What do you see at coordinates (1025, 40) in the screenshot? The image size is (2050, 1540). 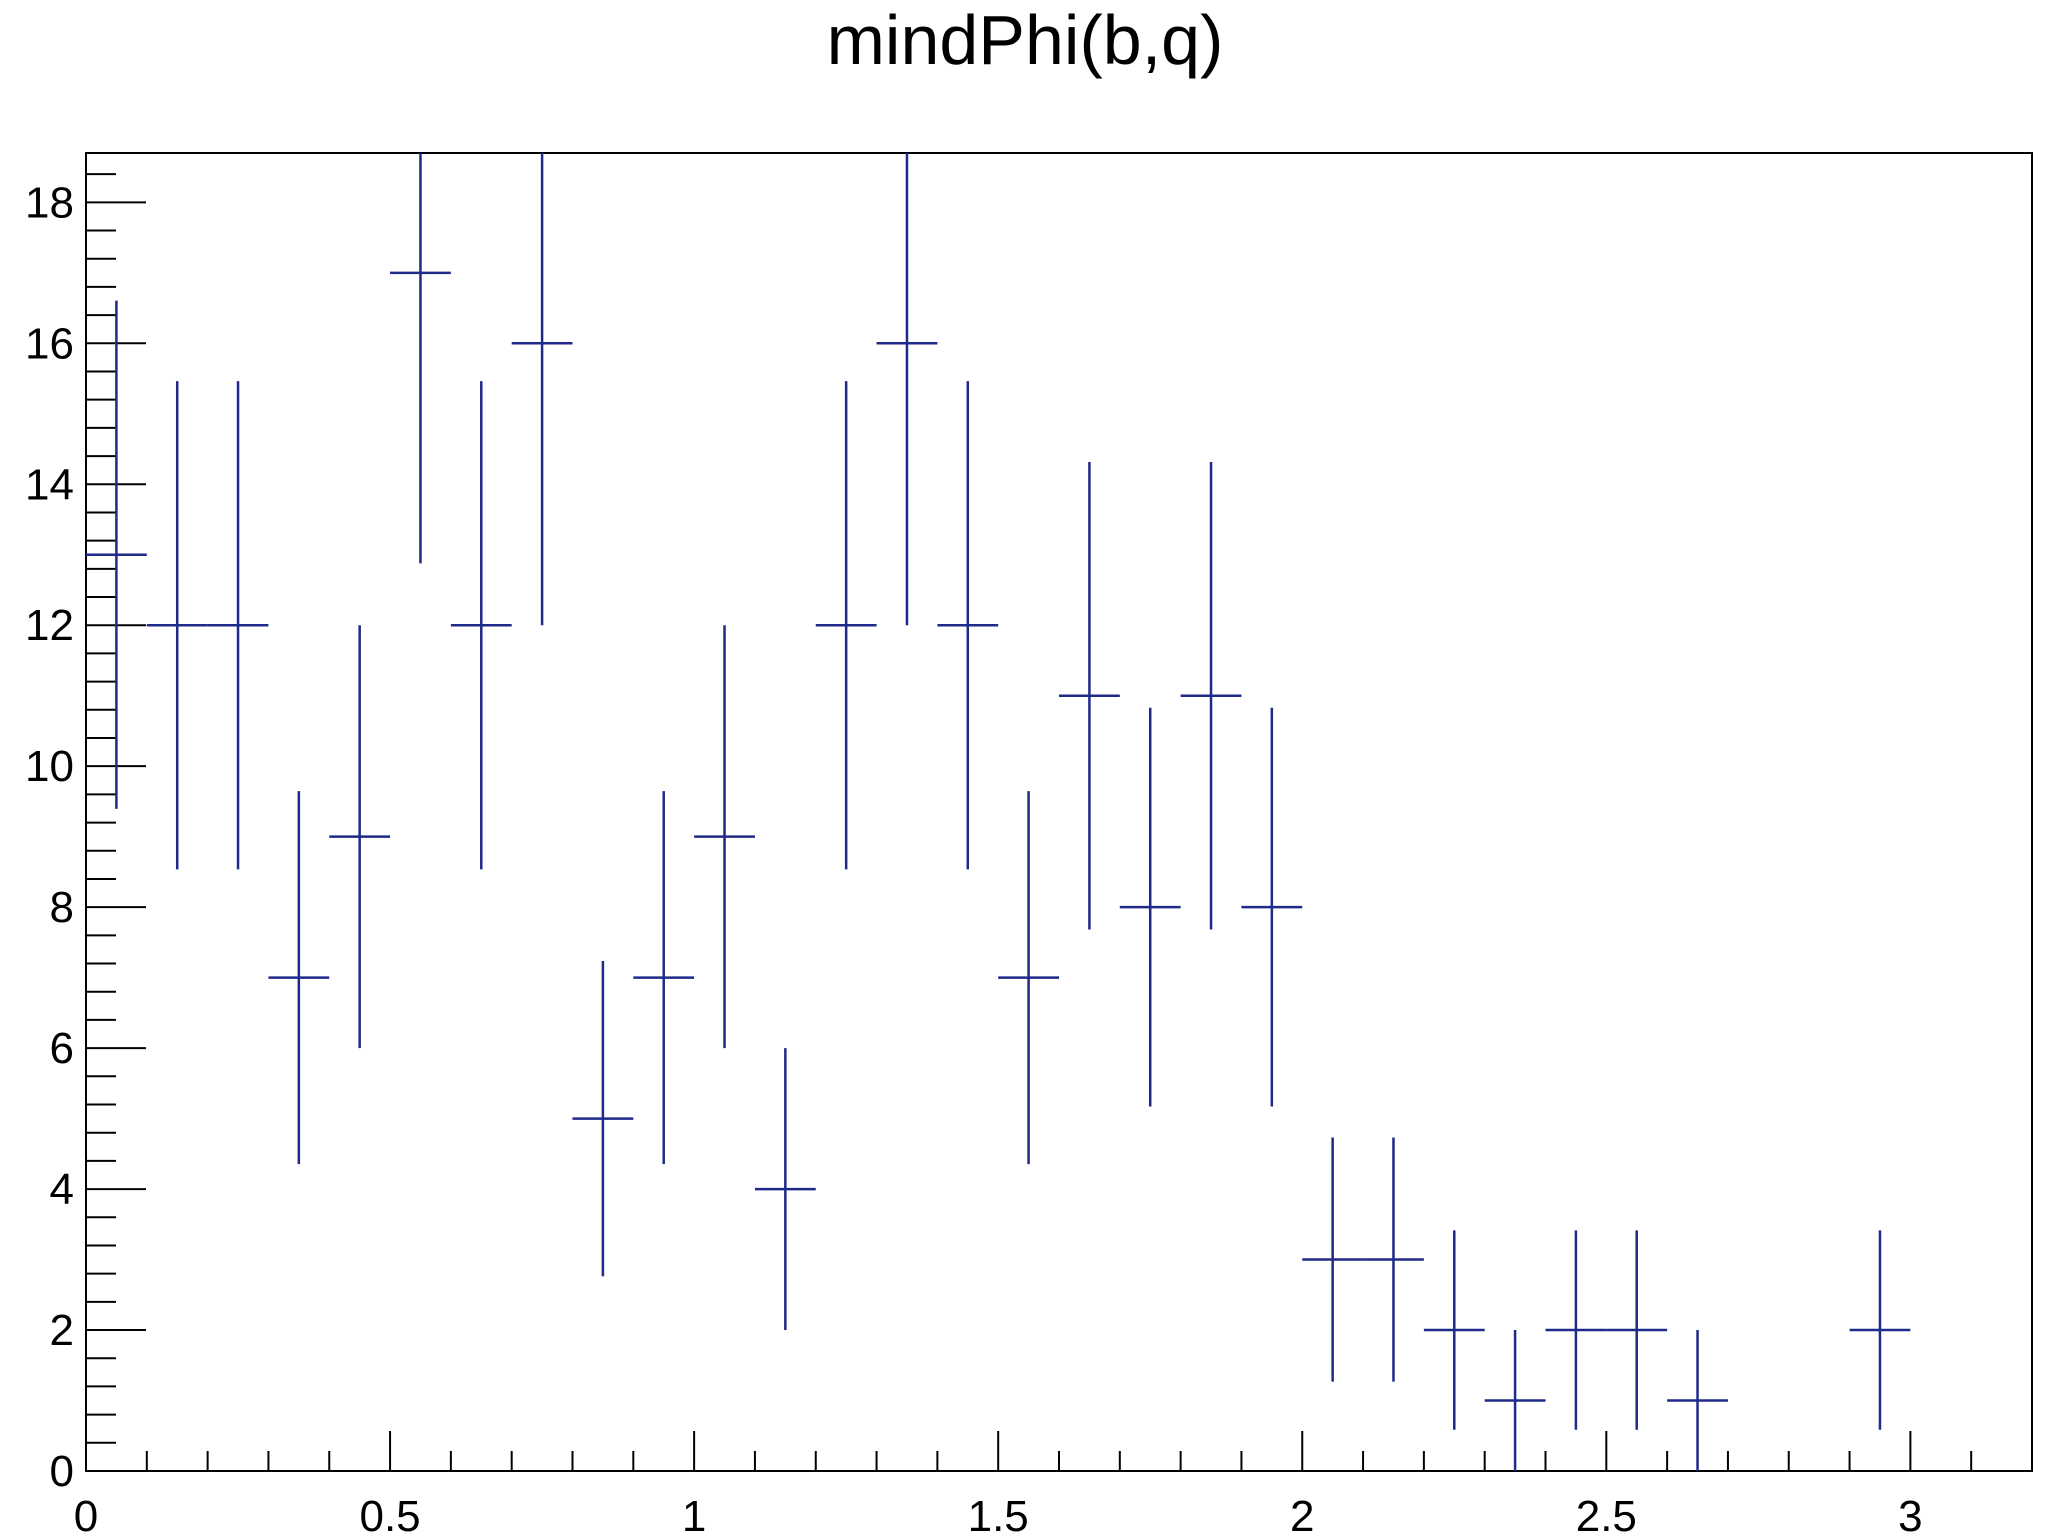 I see `chart-title: mindPhi(b,q)` at bounding box center [1025, 40].